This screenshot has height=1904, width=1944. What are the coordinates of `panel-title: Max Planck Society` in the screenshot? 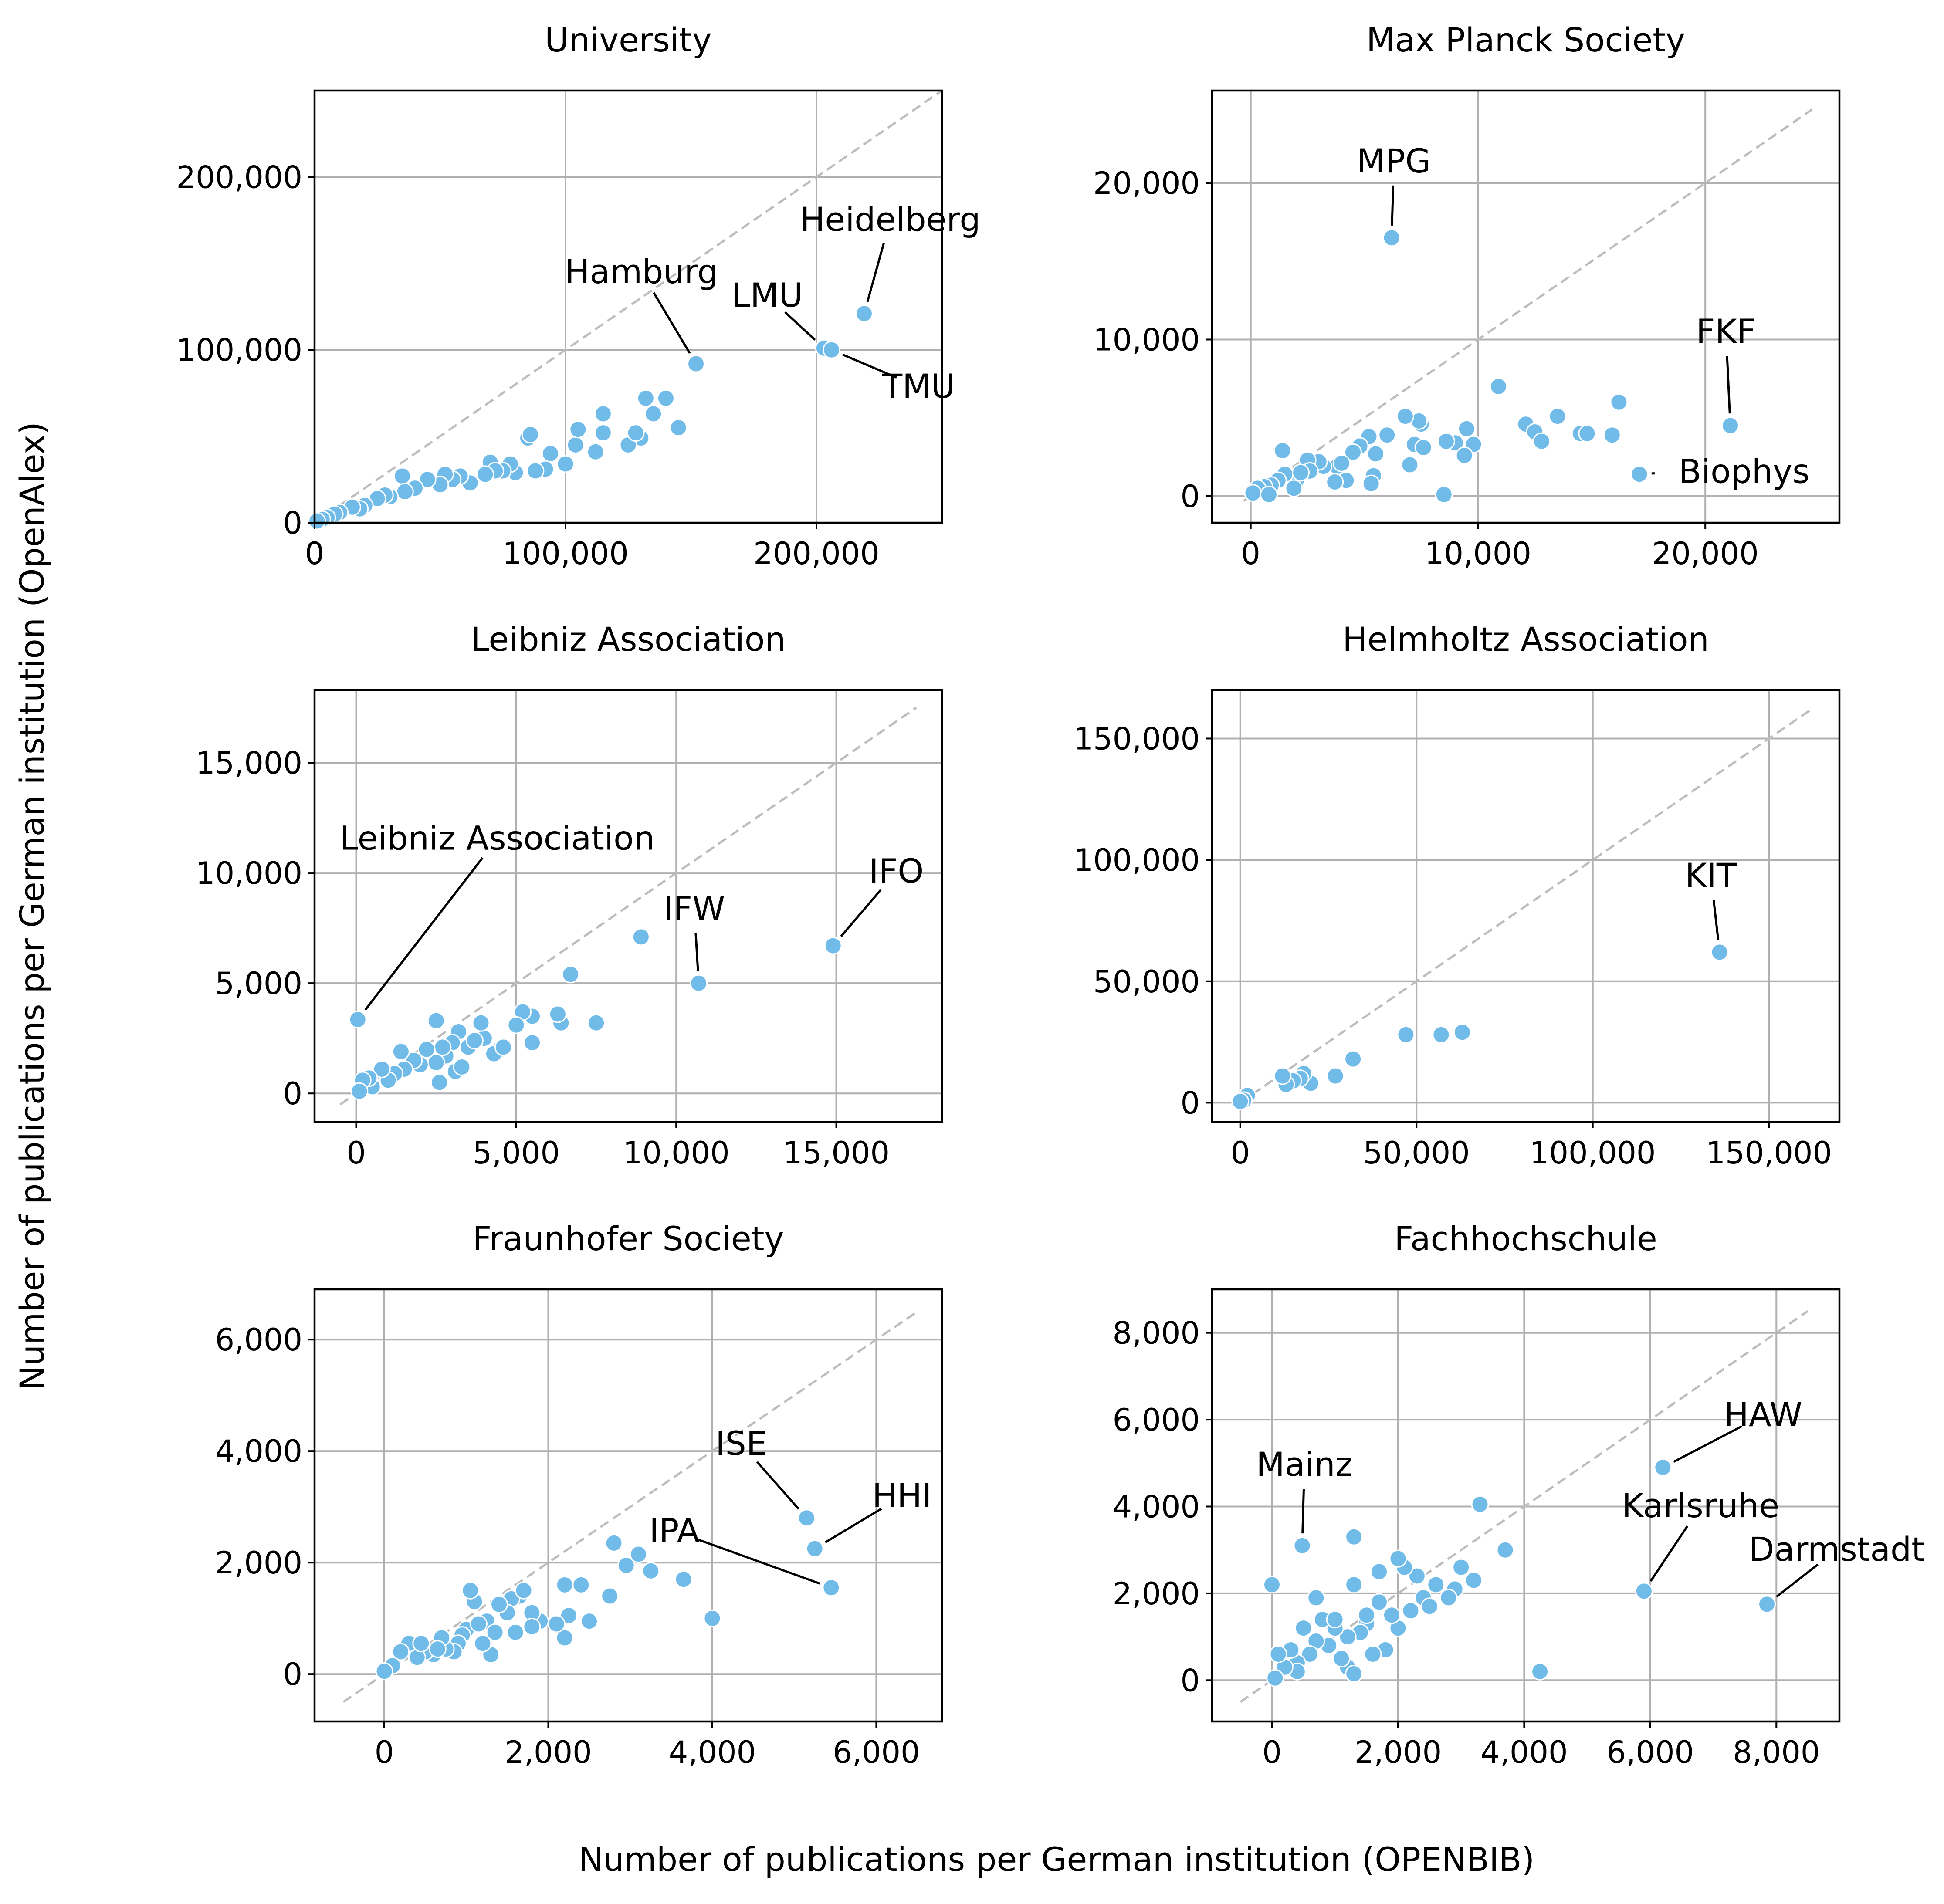 It's located at (1525, 39).